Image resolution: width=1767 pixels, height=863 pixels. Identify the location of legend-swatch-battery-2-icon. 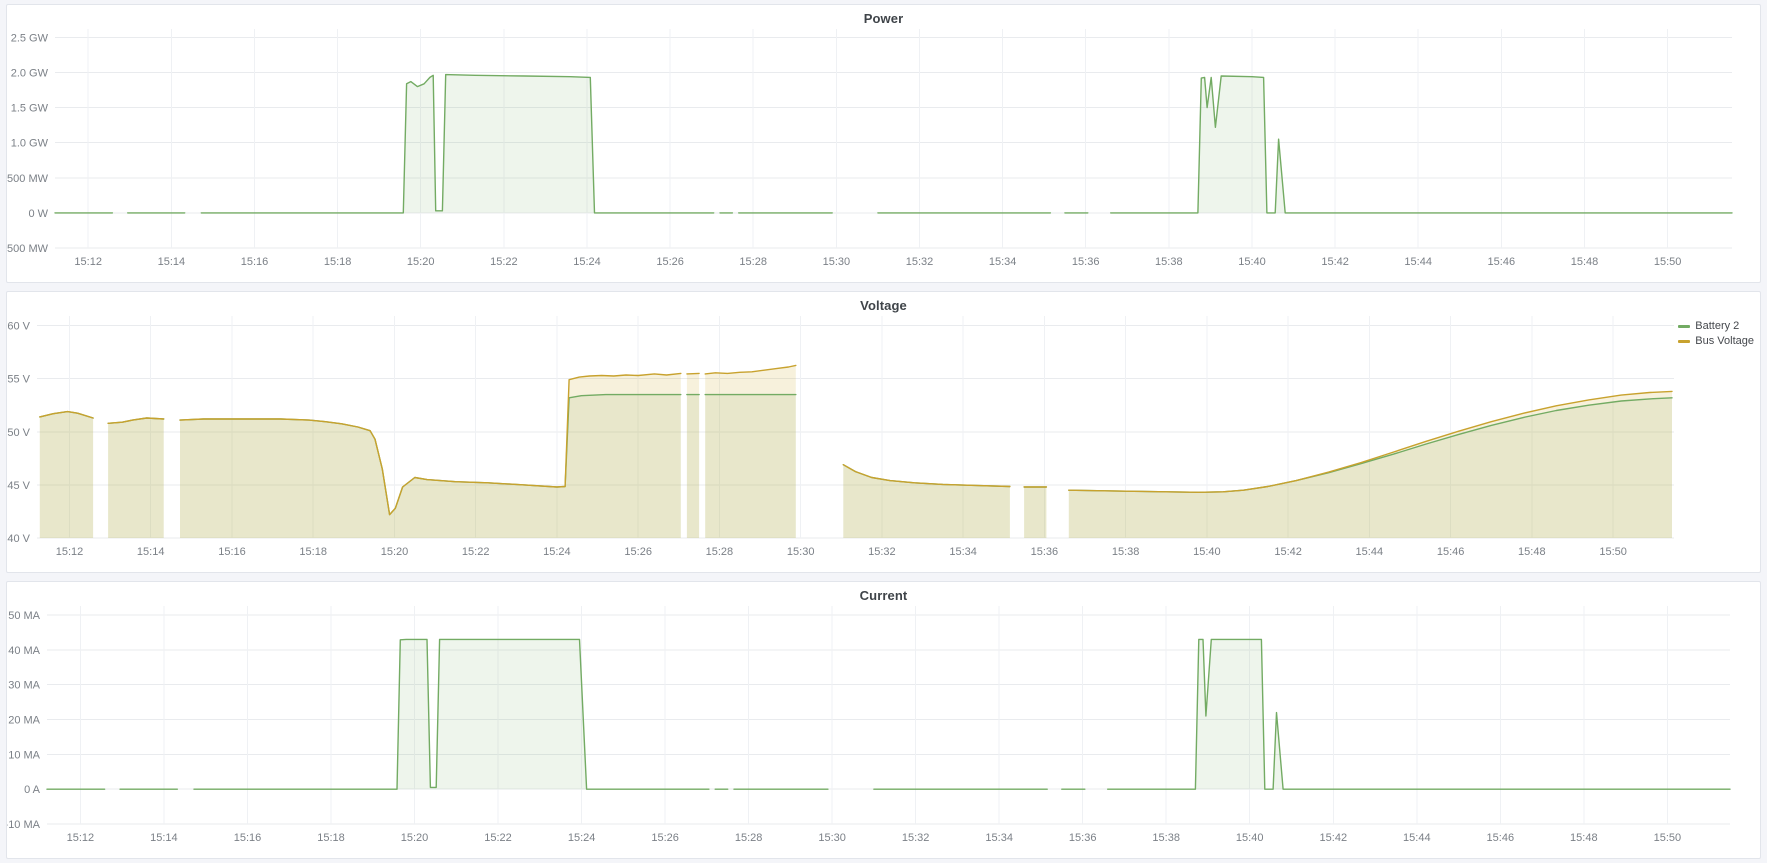
(1684, 326).